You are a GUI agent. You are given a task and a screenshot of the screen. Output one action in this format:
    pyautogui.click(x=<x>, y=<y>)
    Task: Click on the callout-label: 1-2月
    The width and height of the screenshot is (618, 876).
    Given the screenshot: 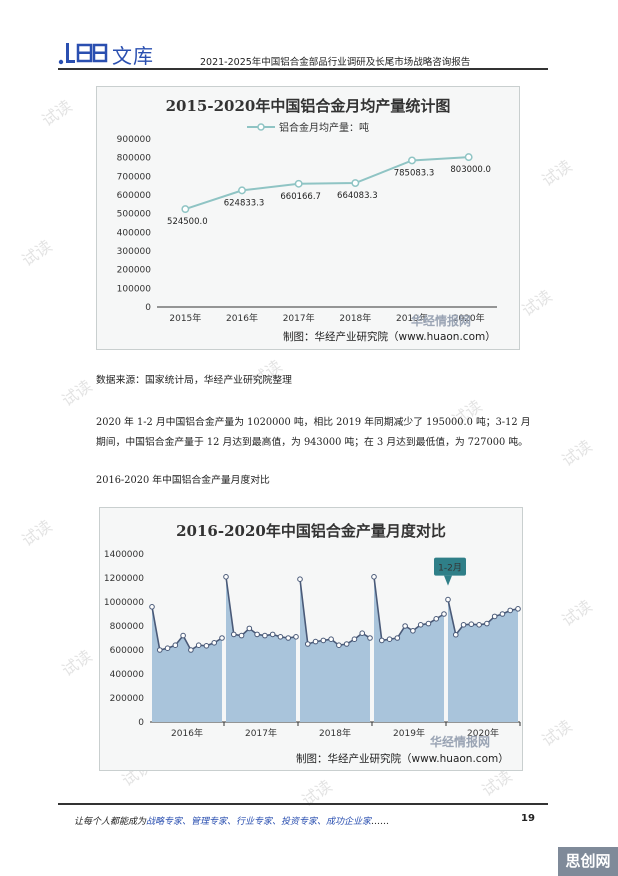 What is the action you would take?
    pyautogui.click(x=450, y=568)
    